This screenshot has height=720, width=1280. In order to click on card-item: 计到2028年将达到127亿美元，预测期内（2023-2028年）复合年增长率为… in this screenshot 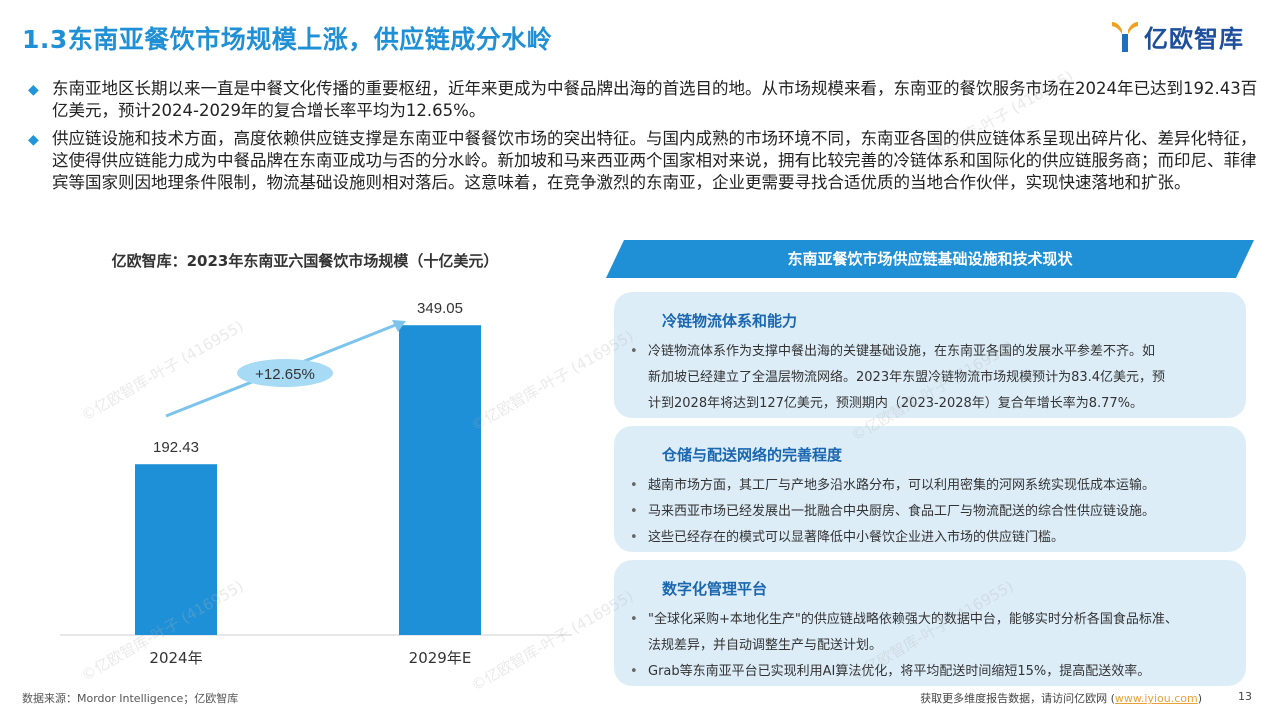, I will do `click(896, 403)`.